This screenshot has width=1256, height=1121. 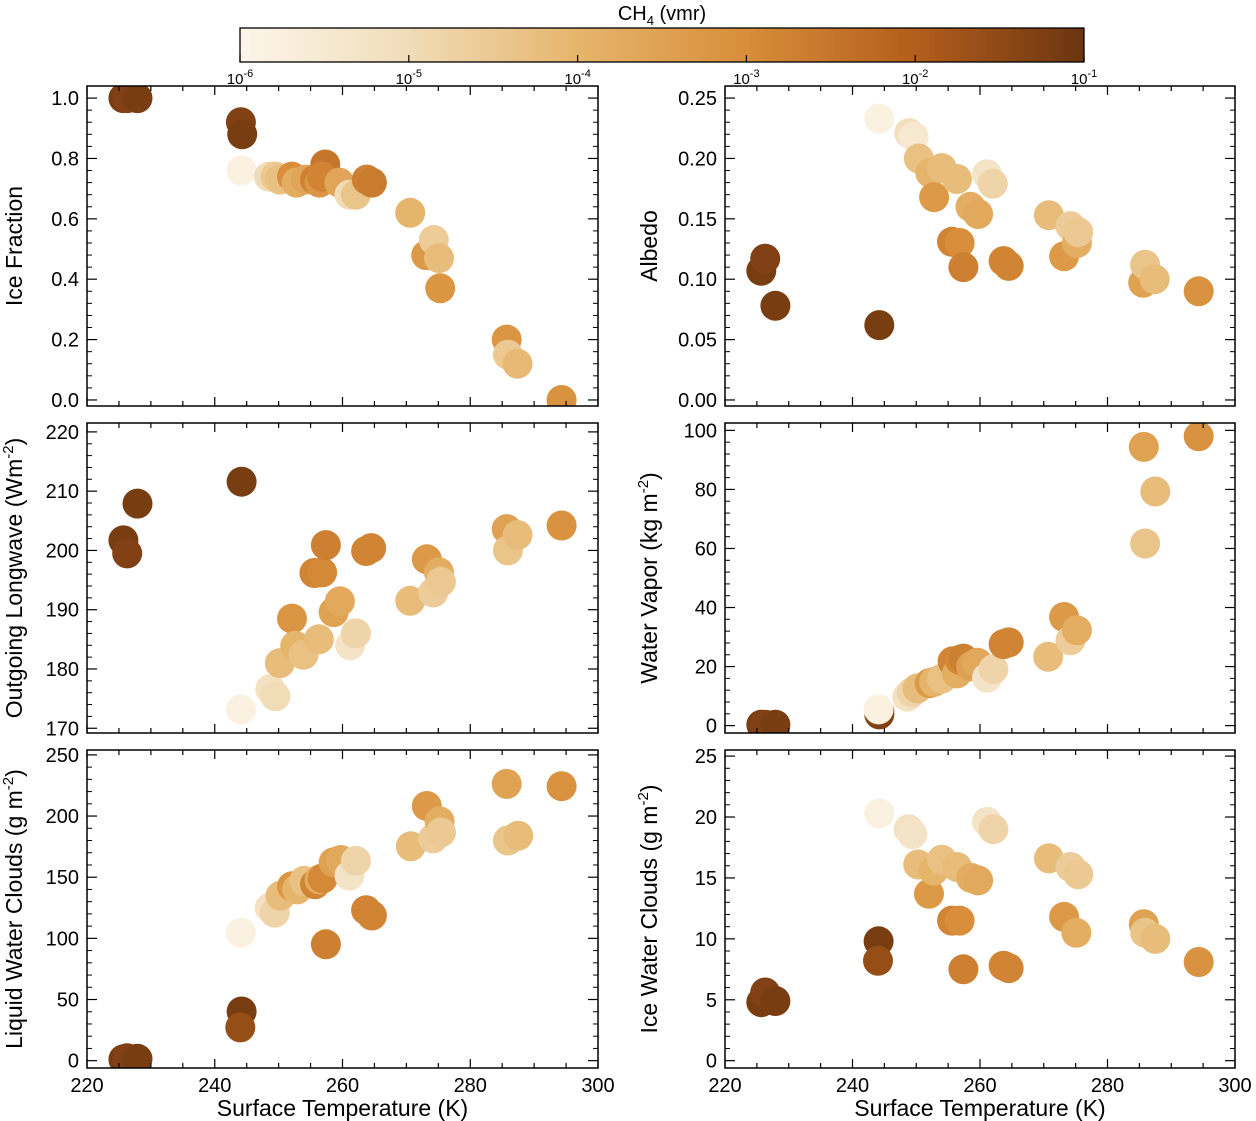 I want to click on colorbar-label: CH4 (vmr), so click(x=662, y=15).